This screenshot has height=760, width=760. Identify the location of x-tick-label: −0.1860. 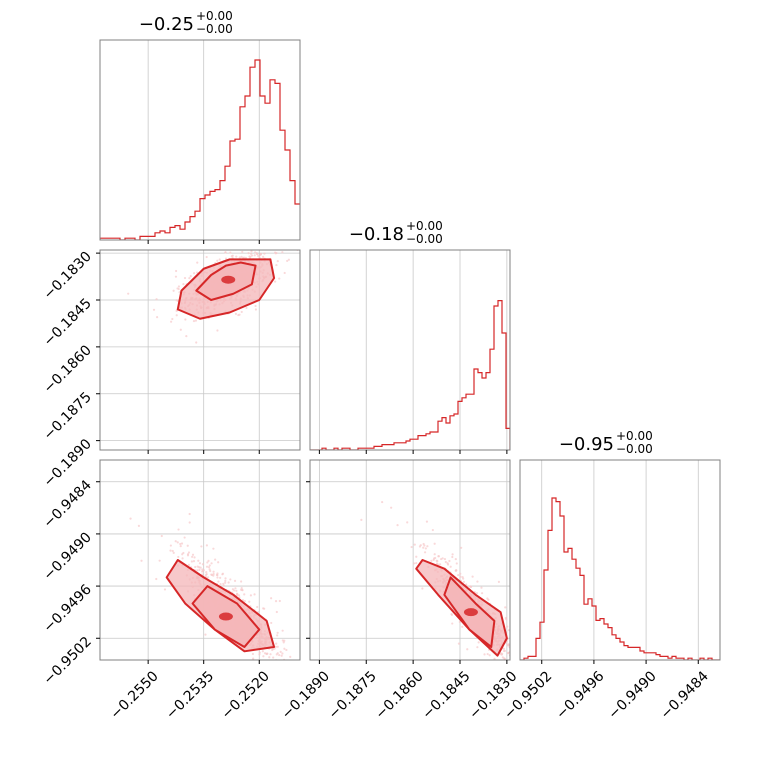
(399, 695).